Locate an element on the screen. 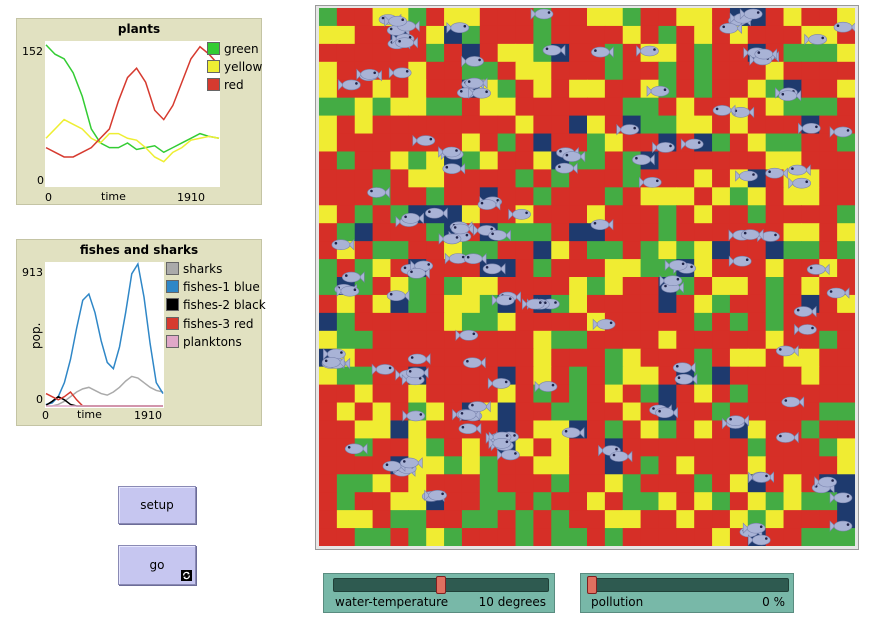 The width and height of the screenshot is (871, 628). series-line-red is located at coordinates (132, 101).